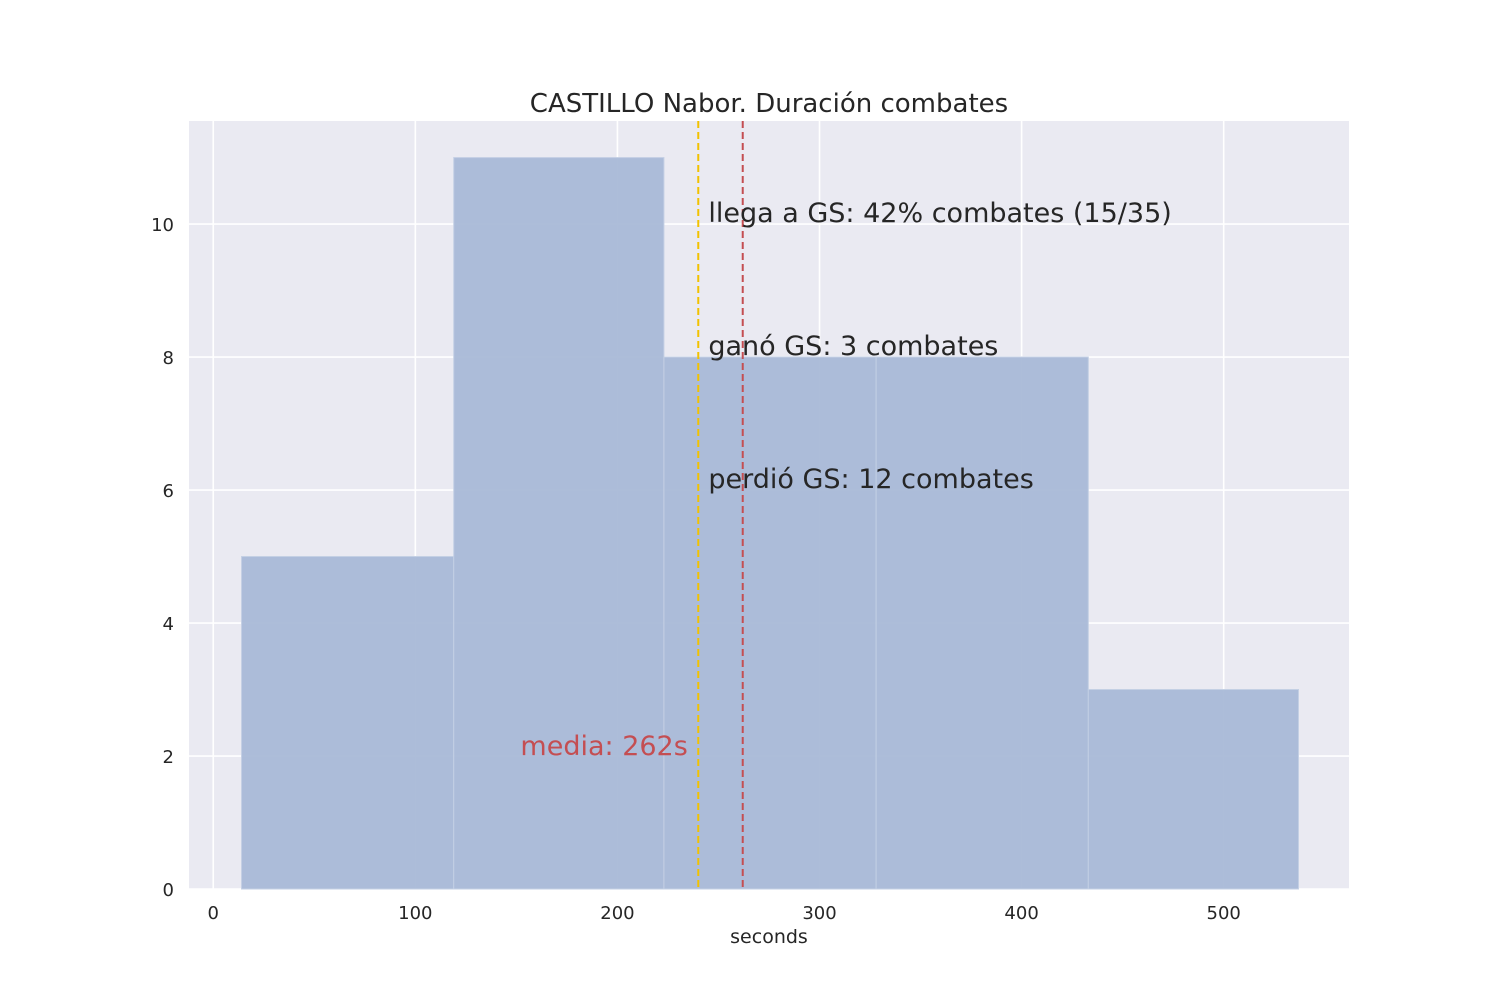  Describe the element at coordinates (168, 890) in the screenshot. I see `y-tick-label: 0` at that location.